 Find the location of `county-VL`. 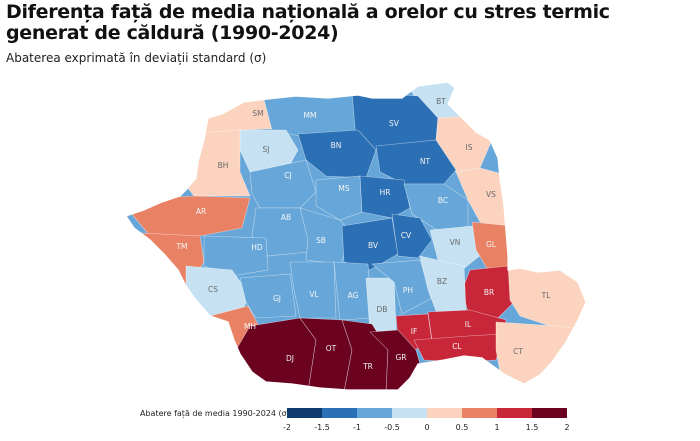

county-VL is located at coordinates (313, 290).